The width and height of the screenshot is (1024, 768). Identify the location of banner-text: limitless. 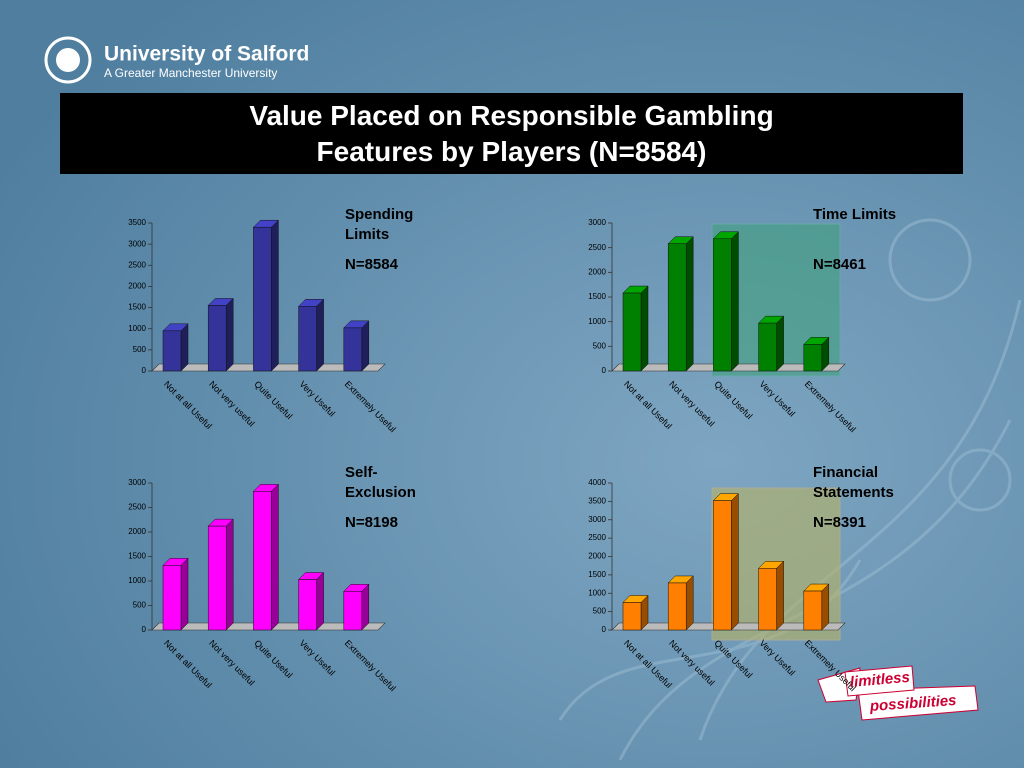
(879, 680).